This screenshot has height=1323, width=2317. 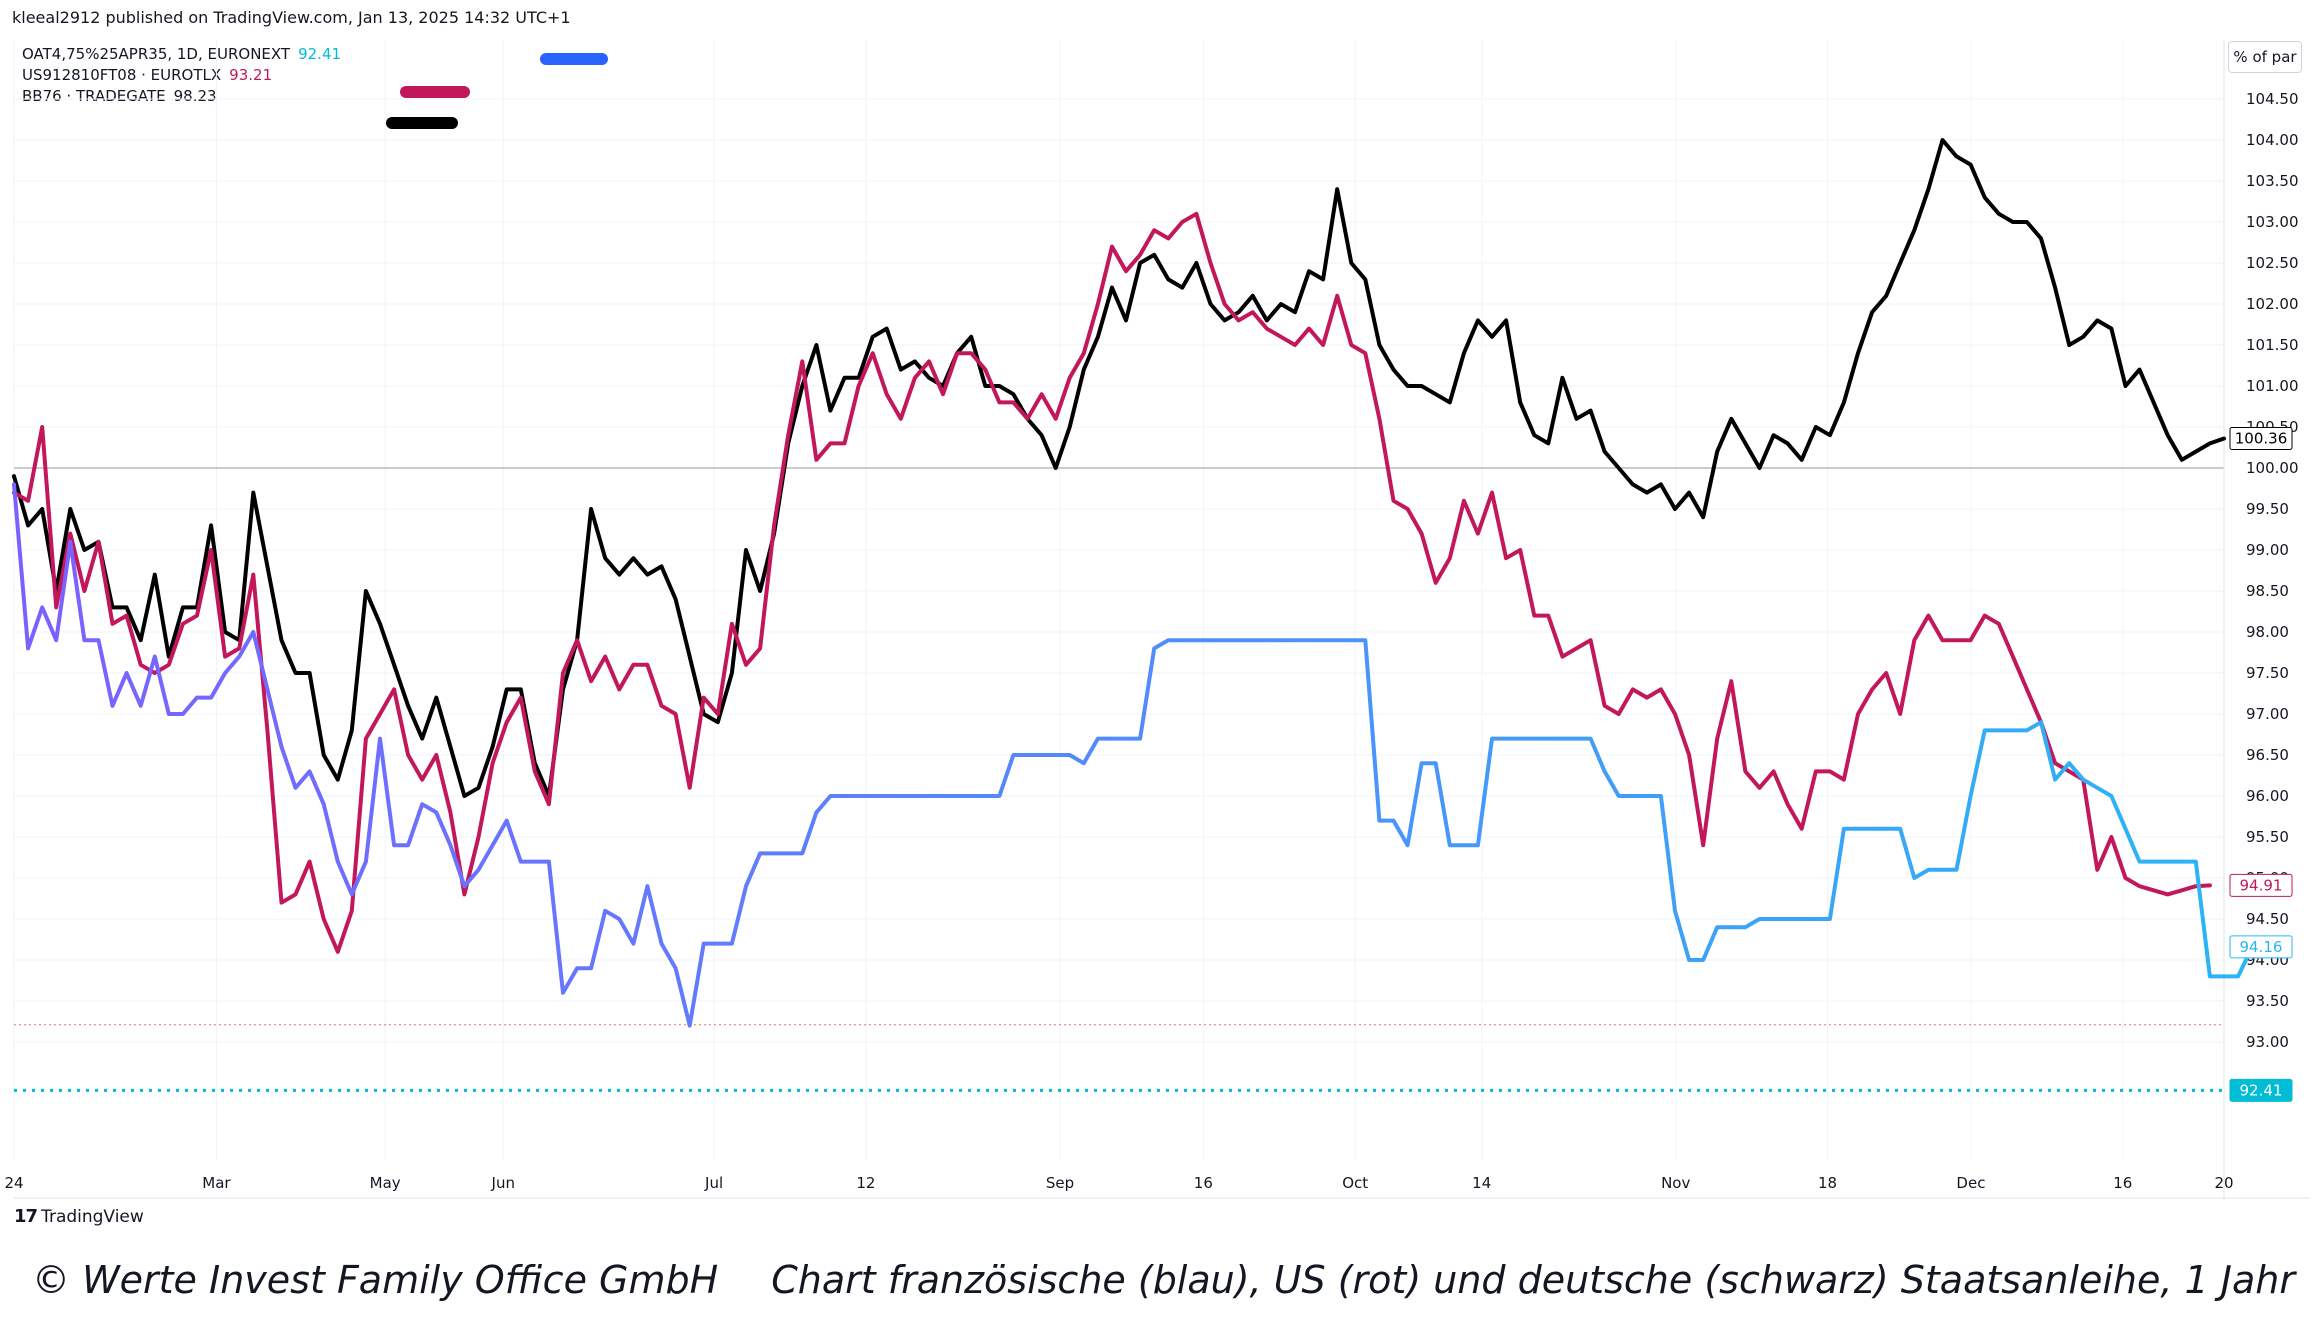 I want to click on x-tick-label: 18, so click(x=1827, y=1183).